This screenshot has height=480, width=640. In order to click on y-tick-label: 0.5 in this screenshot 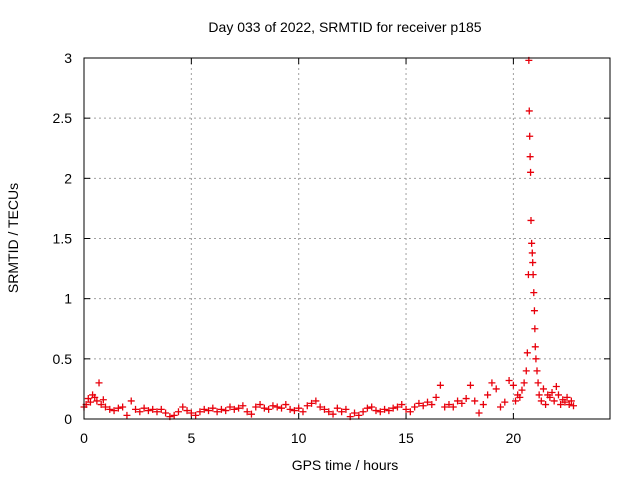, I will do `click(63, 359)`.